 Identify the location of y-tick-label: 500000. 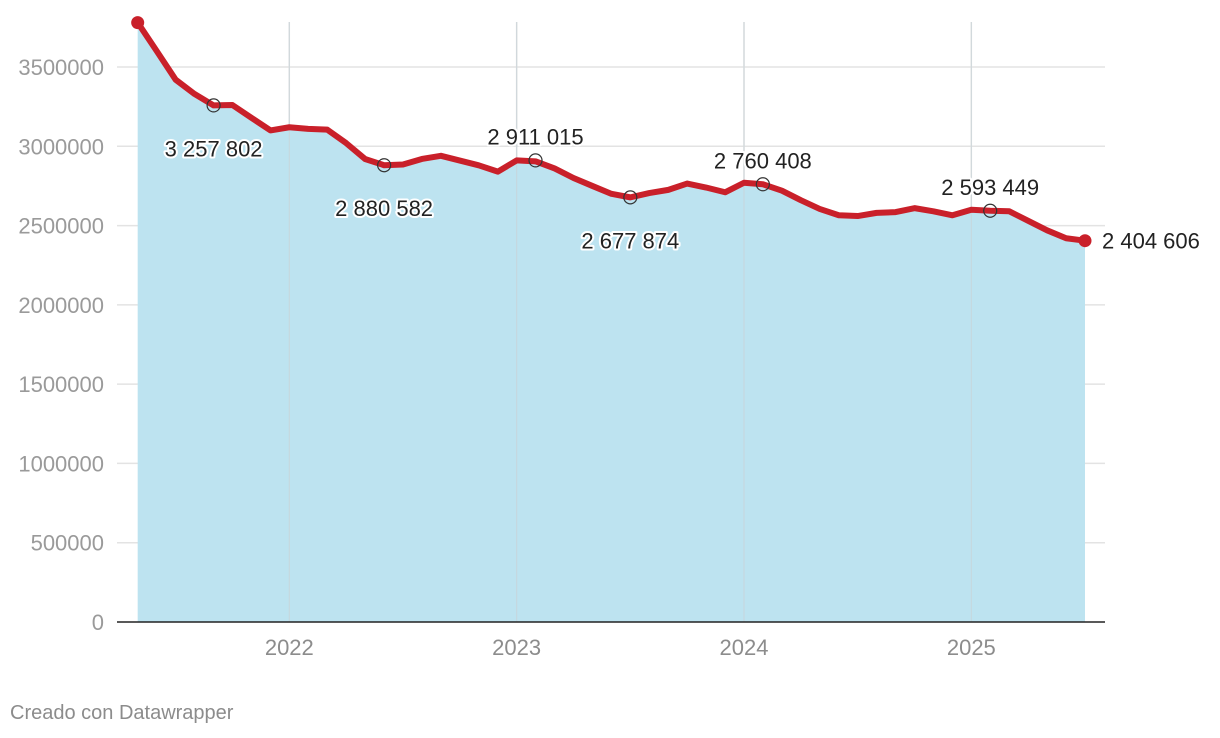
(67, 543).